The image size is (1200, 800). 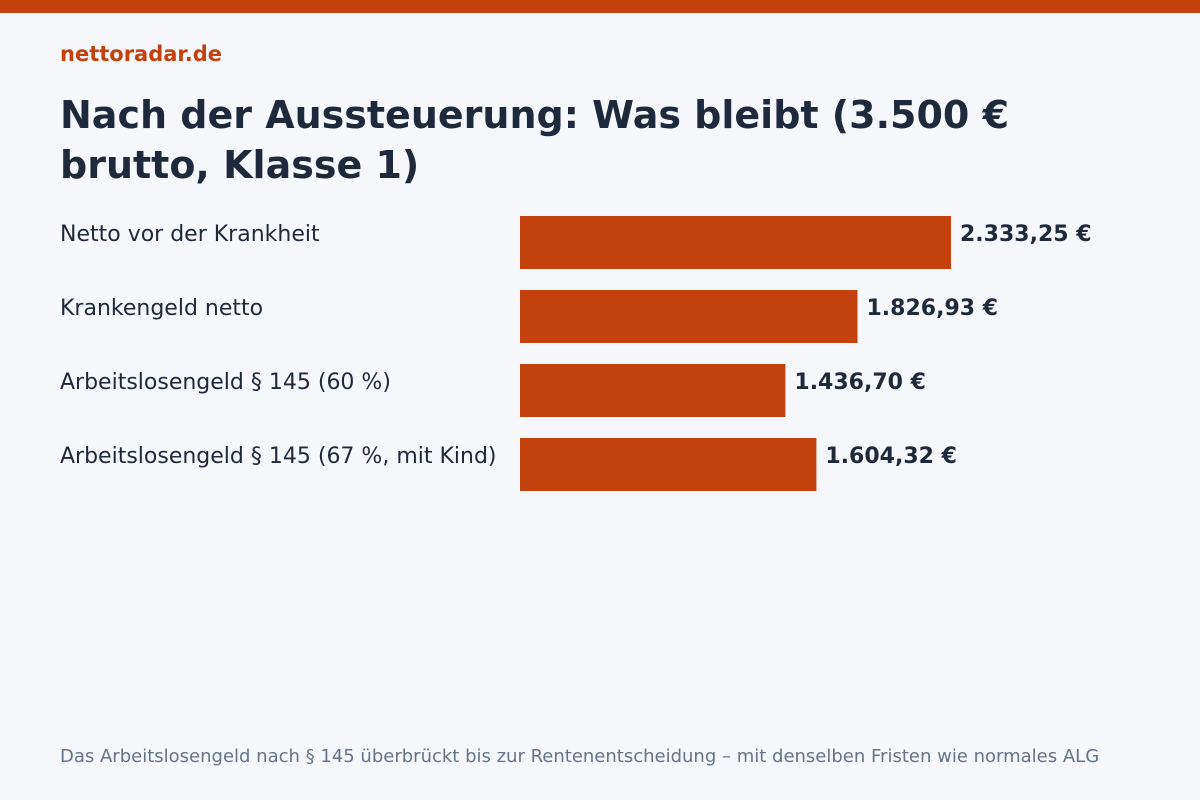 I want to click on value-label: 2.333,25 €, so click(x=1026, y=234).